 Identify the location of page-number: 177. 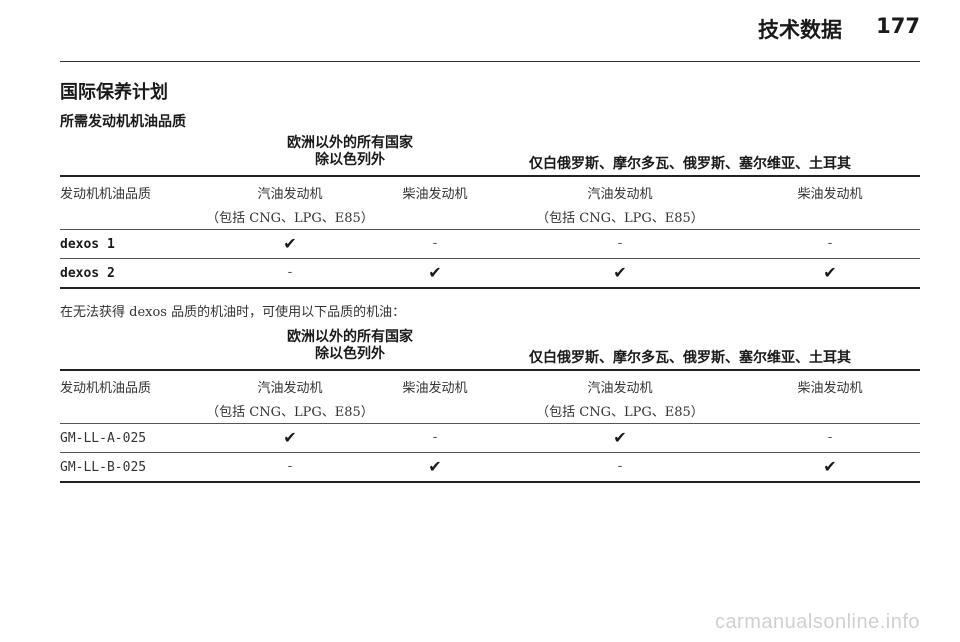
(898, 26).